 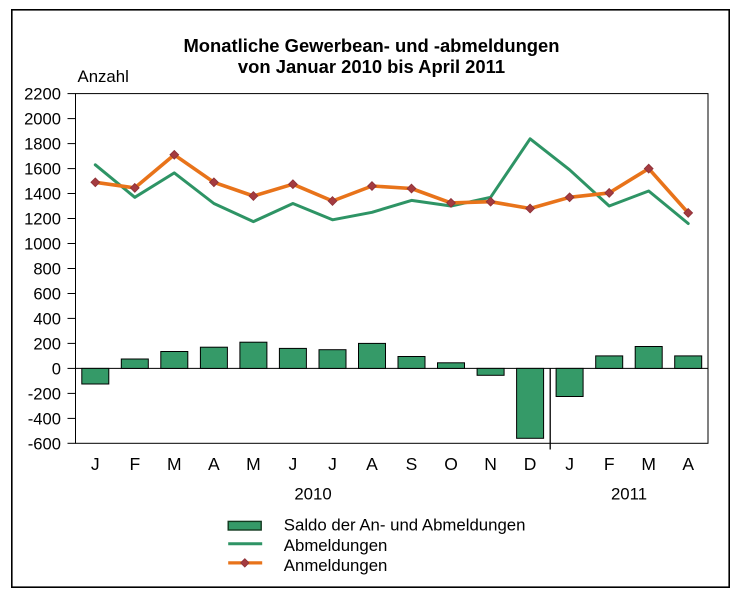 I want to click on svg-text: Saldo der An- und Abmeldungen, so click(x=405, y=524).